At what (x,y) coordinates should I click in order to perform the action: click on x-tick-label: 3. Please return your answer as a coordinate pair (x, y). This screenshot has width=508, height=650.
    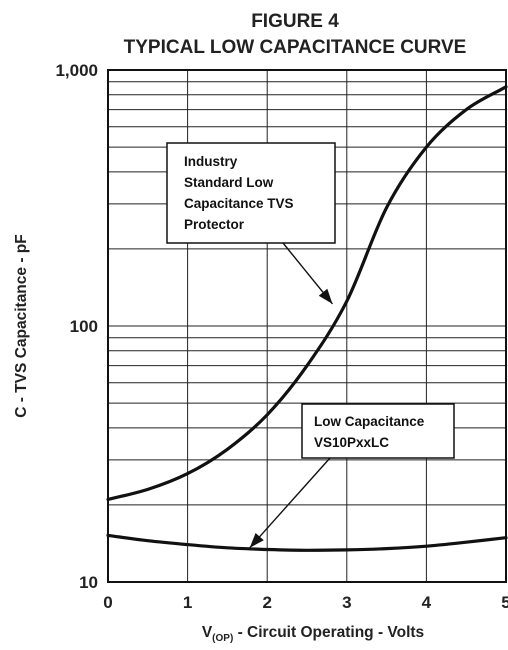
    Looking at the image, I should click on (346, 602).